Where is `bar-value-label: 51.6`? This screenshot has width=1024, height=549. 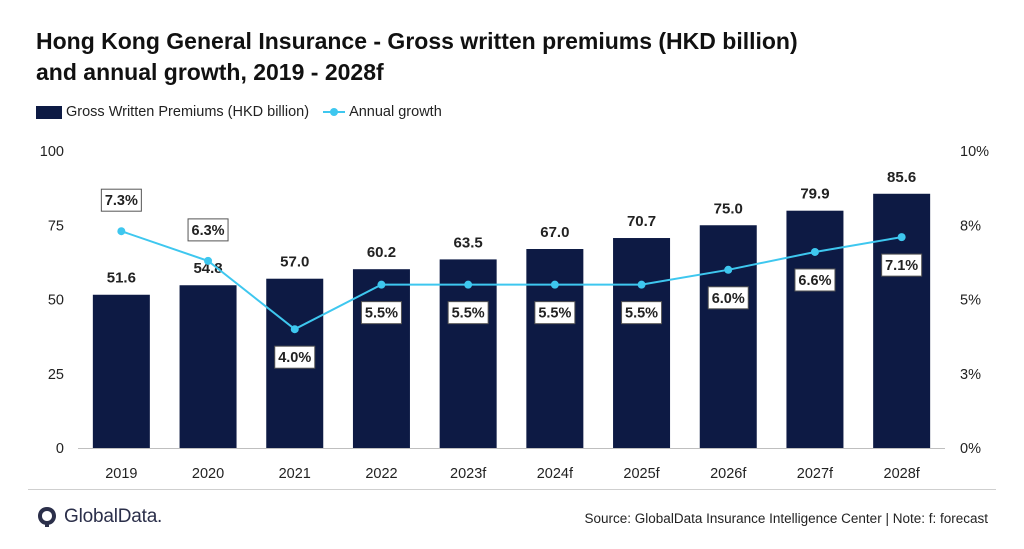
bar-value-label: 51.6 is located at coordinates (121, 278).